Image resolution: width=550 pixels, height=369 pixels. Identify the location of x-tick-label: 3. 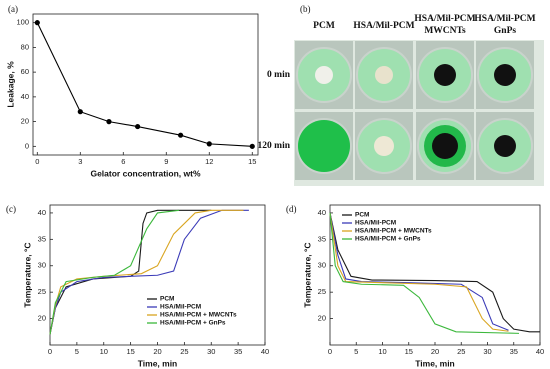
(80, 161).